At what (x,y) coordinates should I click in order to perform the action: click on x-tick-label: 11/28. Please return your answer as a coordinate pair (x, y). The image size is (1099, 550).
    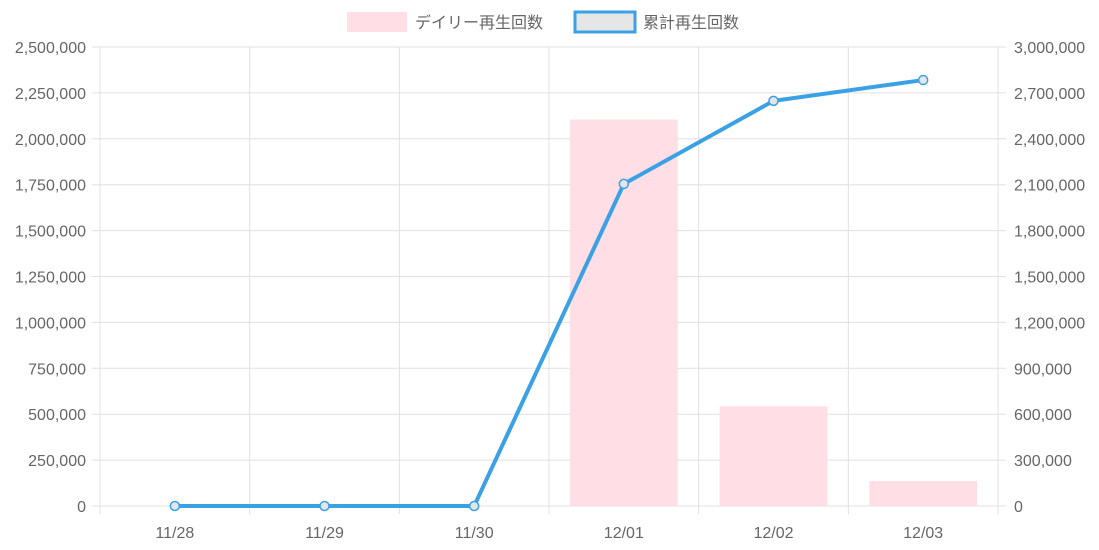
    Looking at the image, I should click on (174, 533).